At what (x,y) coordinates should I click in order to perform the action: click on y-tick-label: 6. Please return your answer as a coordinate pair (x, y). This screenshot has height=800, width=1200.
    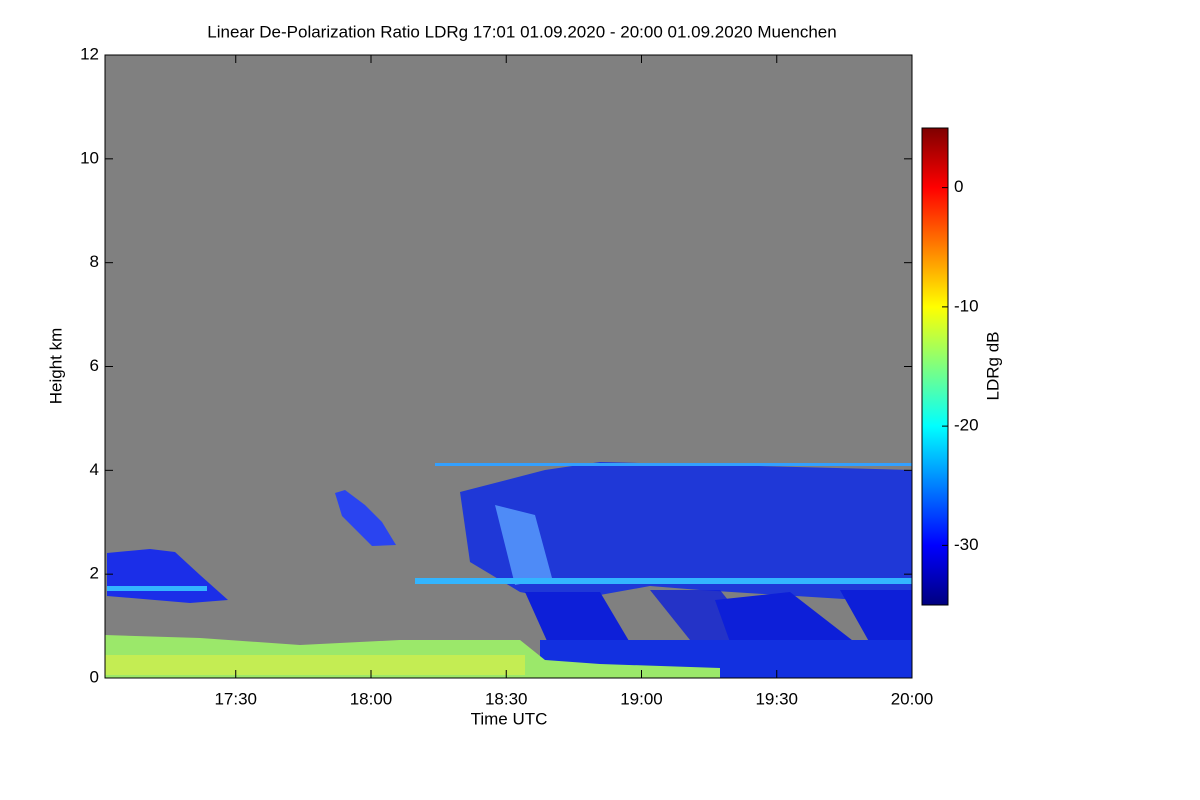
    Looking at the image, I should click on (94, 365).